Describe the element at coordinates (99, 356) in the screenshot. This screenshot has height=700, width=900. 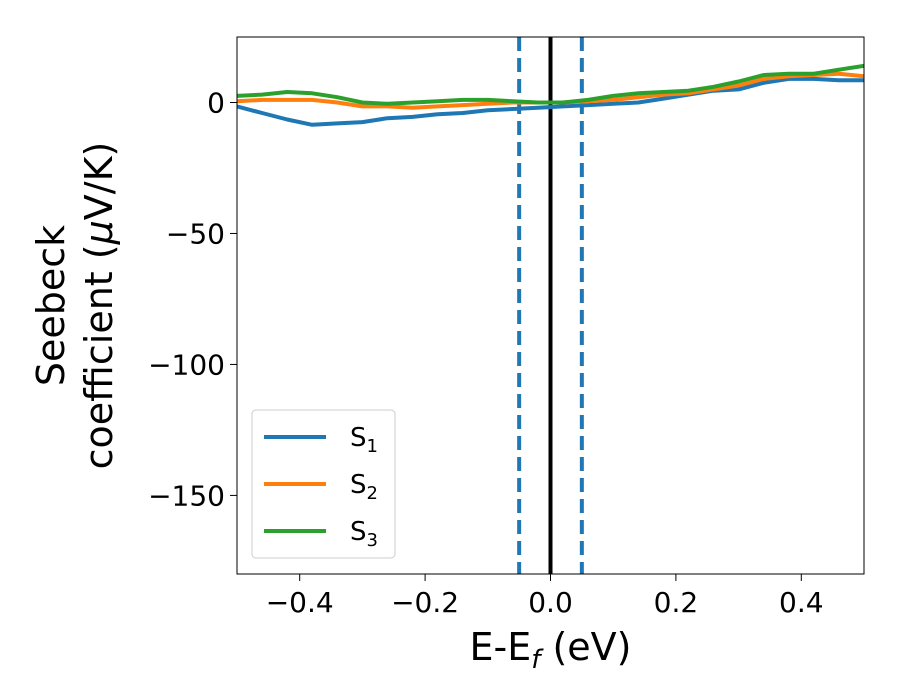
I see `y-axis-title-line2-a: coefficient (` at that location.